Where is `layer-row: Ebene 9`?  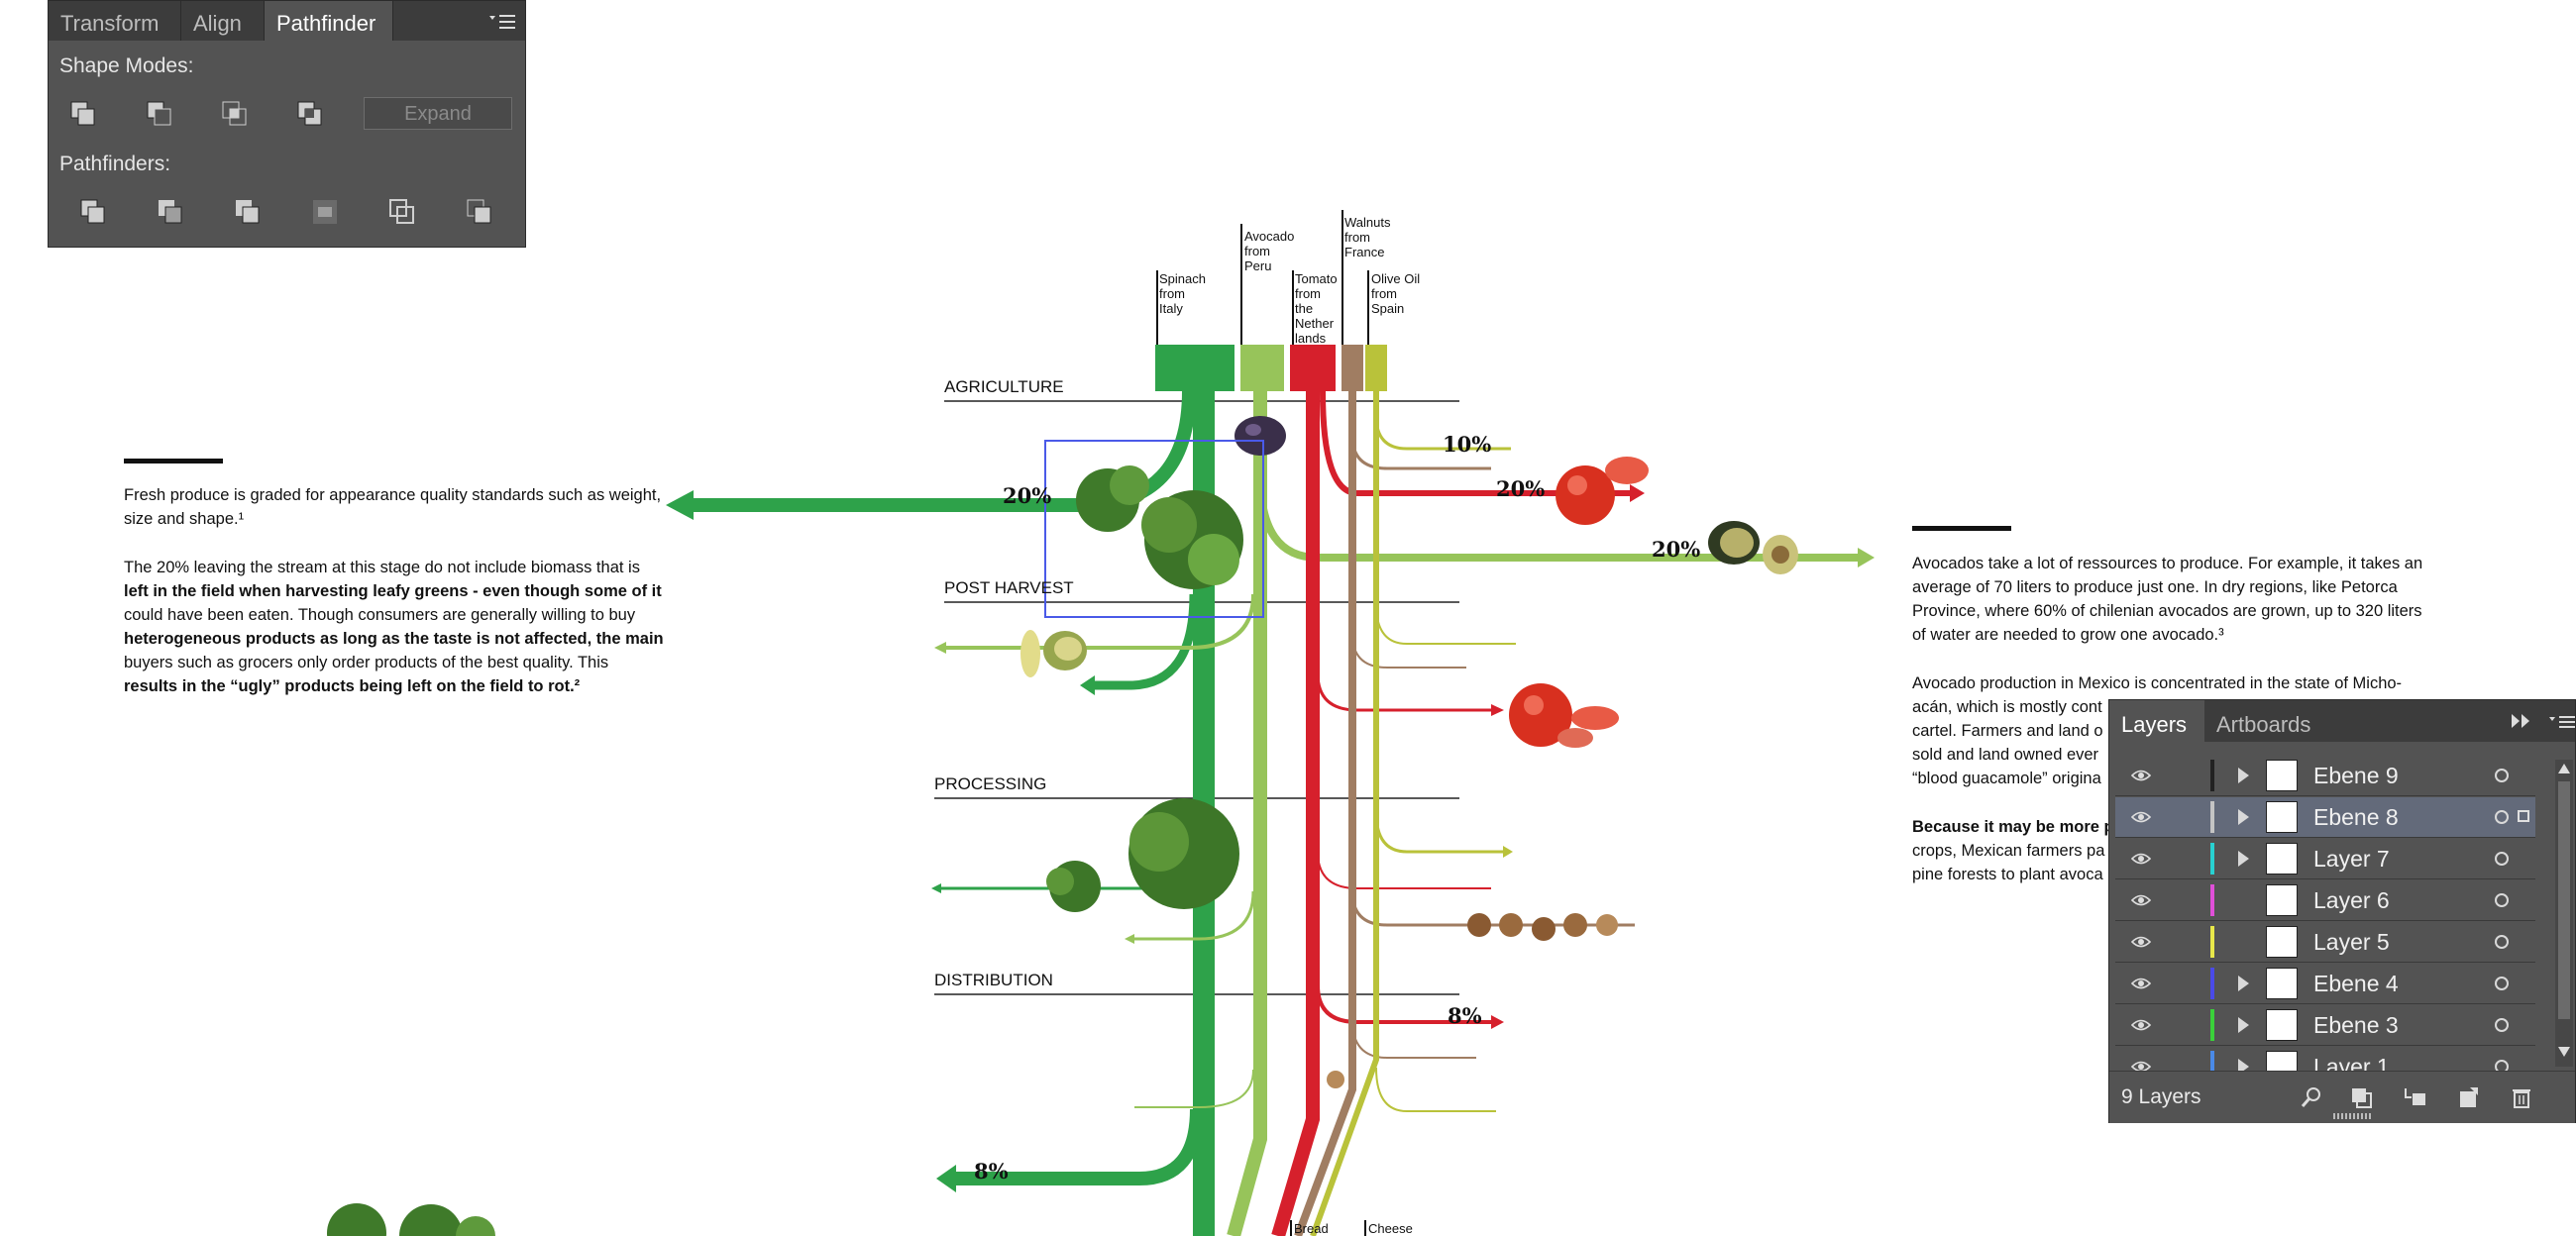 layer-row: Ebene 9 is located at coordinates (2325, 776).